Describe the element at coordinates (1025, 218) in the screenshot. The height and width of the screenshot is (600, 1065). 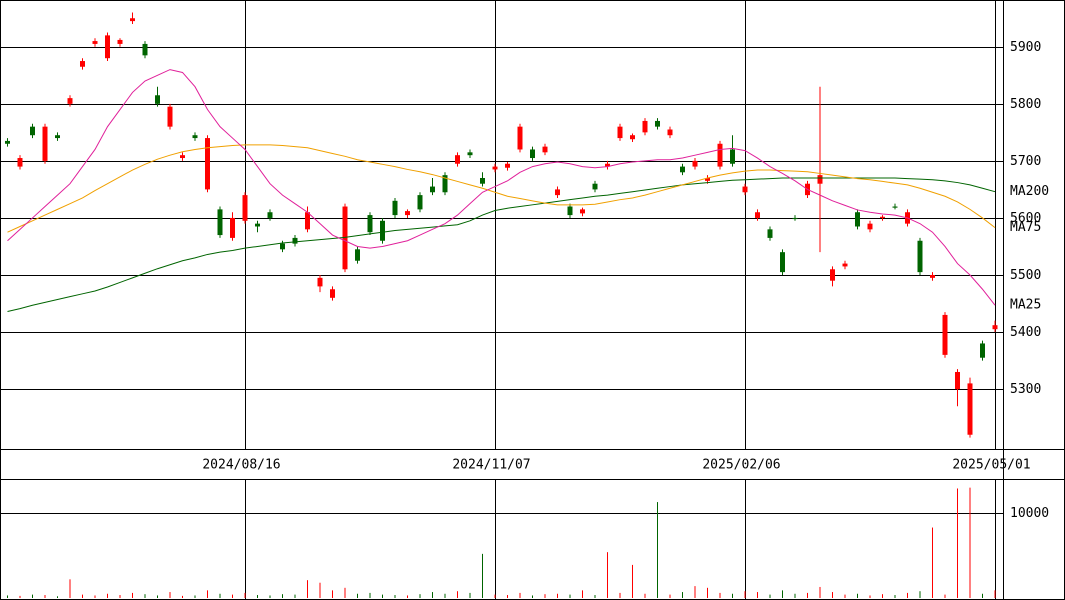
I see `y-tick-label: 5600` at that location.